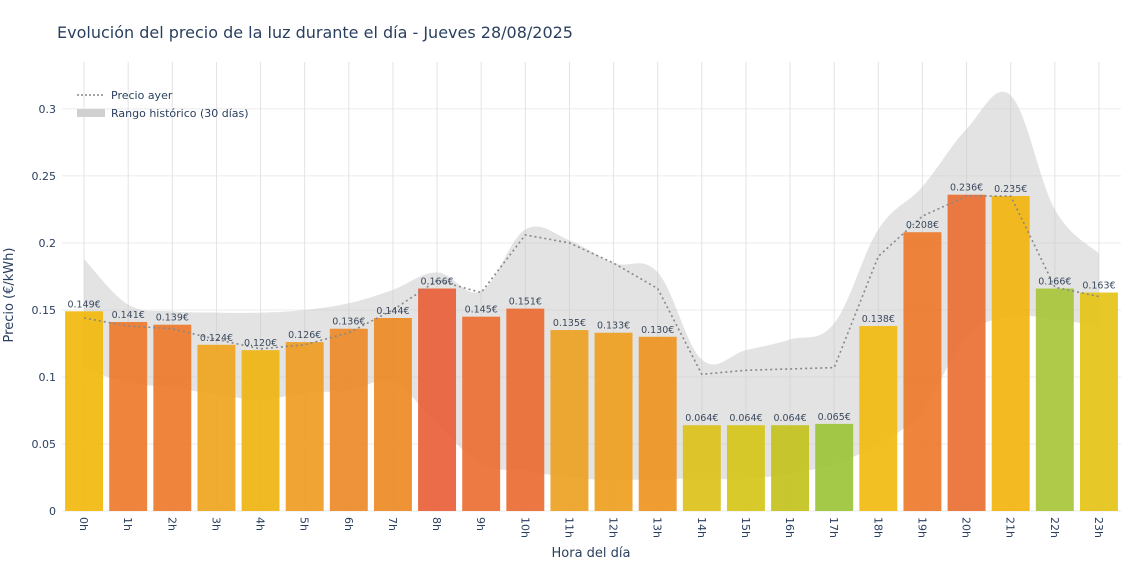 The image size is (1140, 570). What do you see at coordinates (877, 527) in the screenshot?
I see `x-tick-label: 18h` at bounding box center [877, 527].